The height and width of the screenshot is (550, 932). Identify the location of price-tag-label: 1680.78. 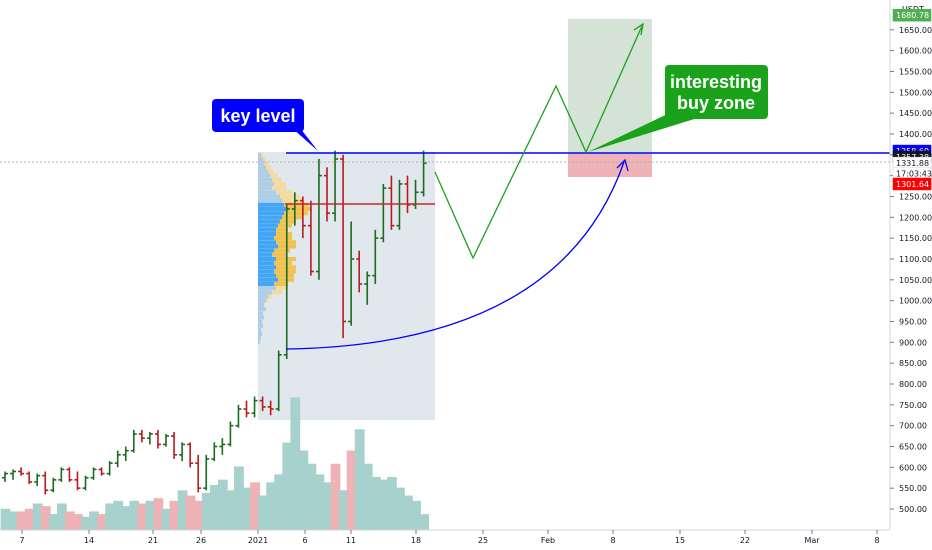
(912, 15).